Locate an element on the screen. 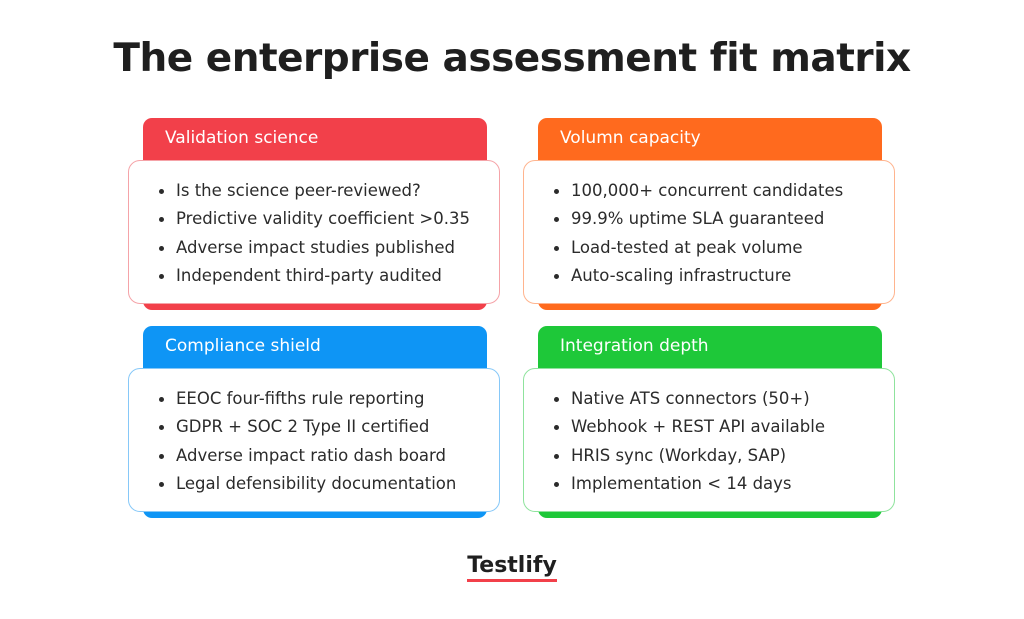  card-title: Compliance shield is located at coordinates (243, 346).